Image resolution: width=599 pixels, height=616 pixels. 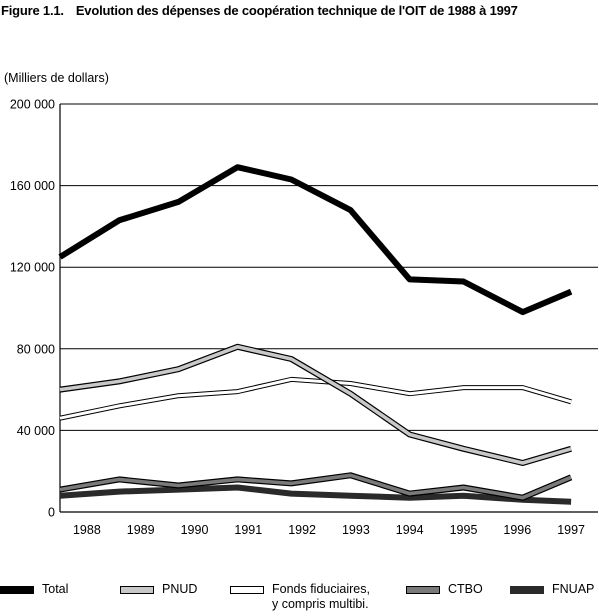 What do you see at coordinates (410, 530) in the screenshot?
I see `x-tick-label: 1994` at bounding box center [410, 530].